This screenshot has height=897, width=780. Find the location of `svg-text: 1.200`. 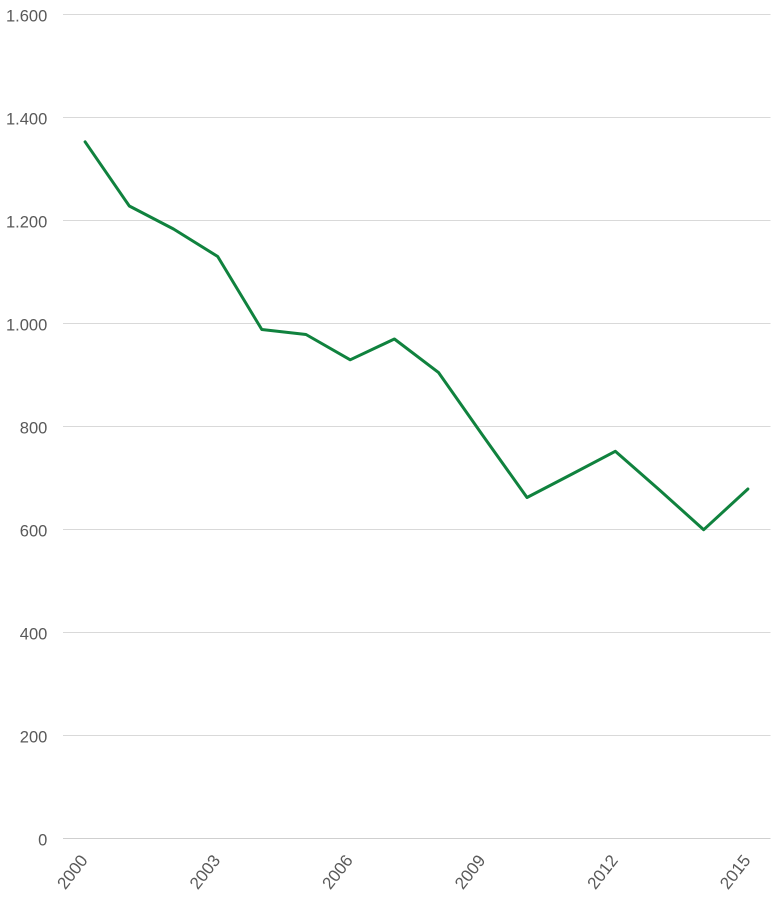

svg-text: 1.200 is located at coordinates (26, 222).